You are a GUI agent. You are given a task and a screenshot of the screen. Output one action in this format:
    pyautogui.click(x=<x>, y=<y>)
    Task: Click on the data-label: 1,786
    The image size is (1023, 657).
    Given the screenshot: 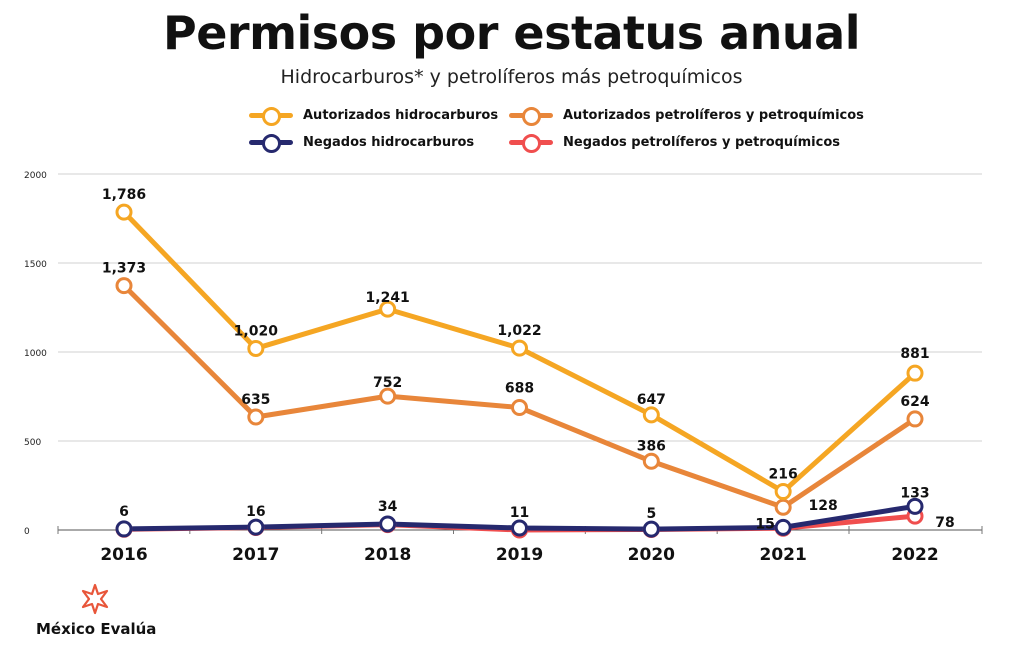 What is the action you would take?
    pyautogui.click(x=124, y=195)
    